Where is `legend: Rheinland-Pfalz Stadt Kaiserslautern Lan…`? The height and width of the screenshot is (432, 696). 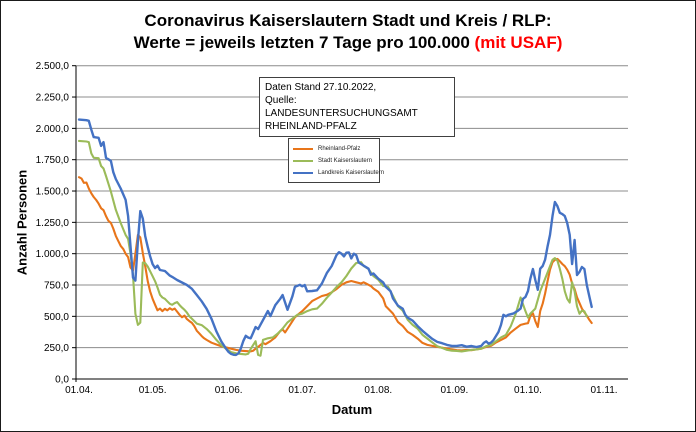
legend: Rheinland-Pfalz Stadt Kaiserslautern Lan… is located at coordinates (336, 160).